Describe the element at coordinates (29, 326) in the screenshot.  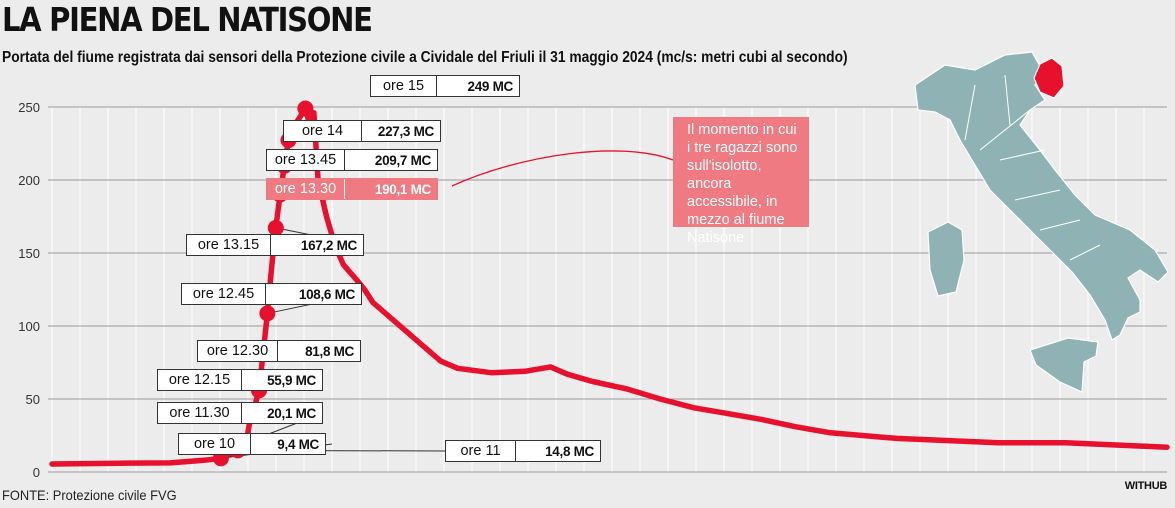
I see `y-tick-label: 100` at that location.